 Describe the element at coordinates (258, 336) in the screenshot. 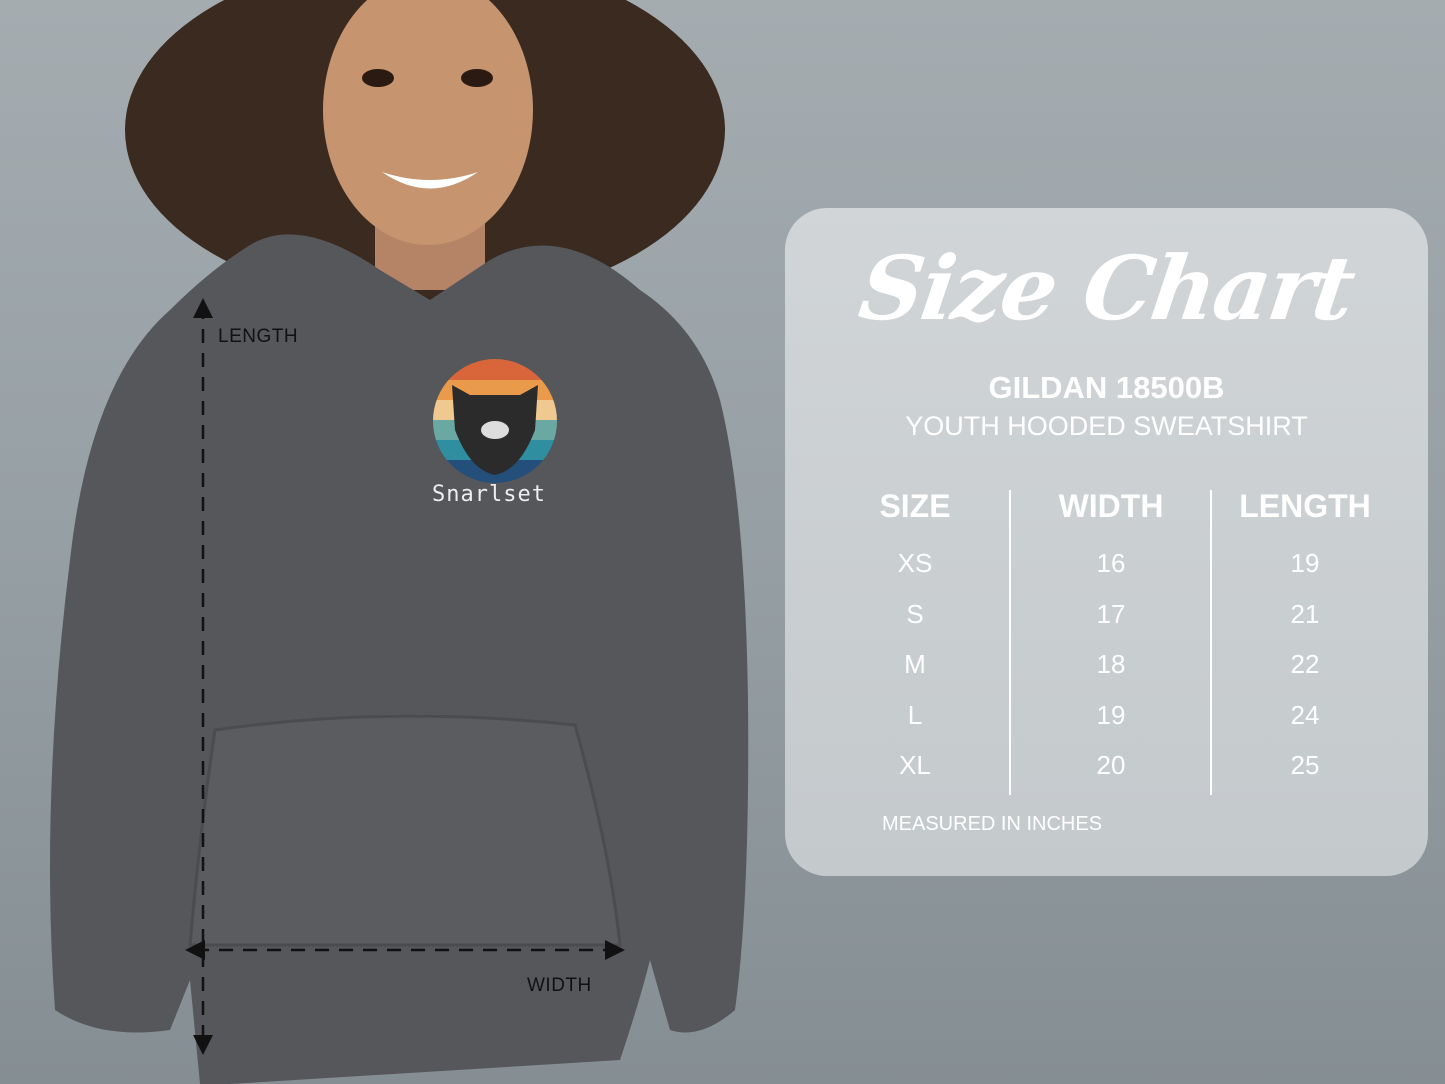

I see `length-label: LENGTH` at that location.